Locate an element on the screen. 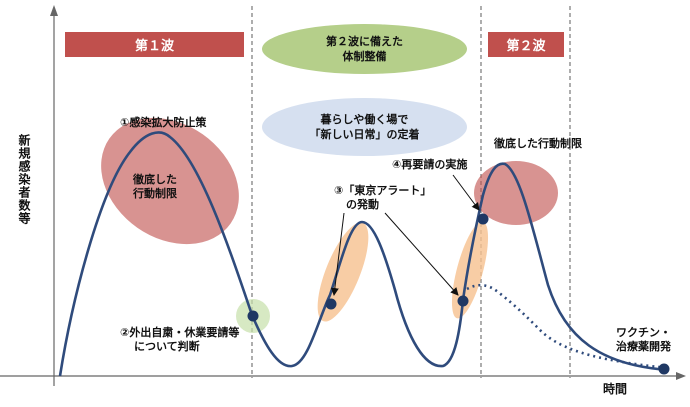 The image size is (690, 407). alert-label: ③「東京アラート」 の発動 is located at coordinates (382, 198).